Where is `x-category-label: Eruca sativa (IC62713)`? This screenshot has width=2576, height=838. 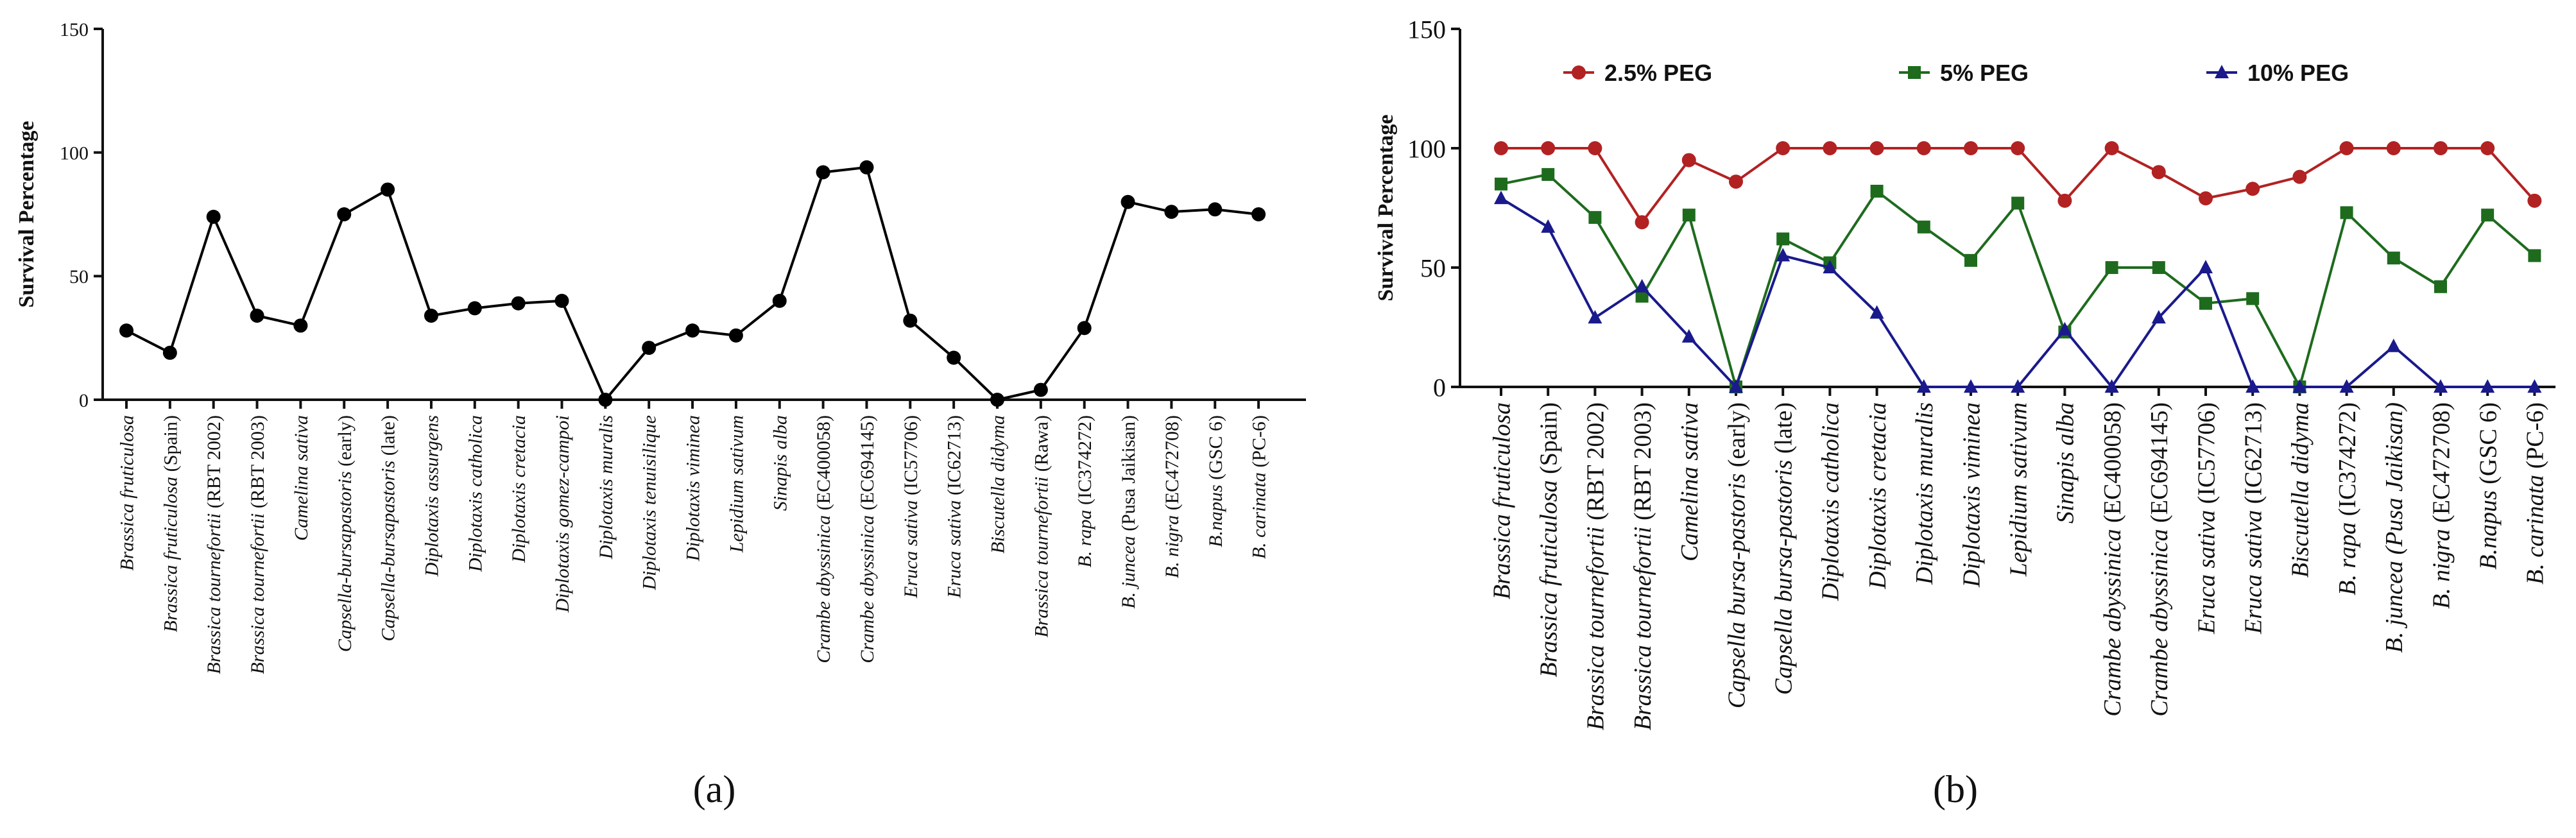
x-category-label: Eruca sativa (IC62713) is located at coordinates (954, 507).